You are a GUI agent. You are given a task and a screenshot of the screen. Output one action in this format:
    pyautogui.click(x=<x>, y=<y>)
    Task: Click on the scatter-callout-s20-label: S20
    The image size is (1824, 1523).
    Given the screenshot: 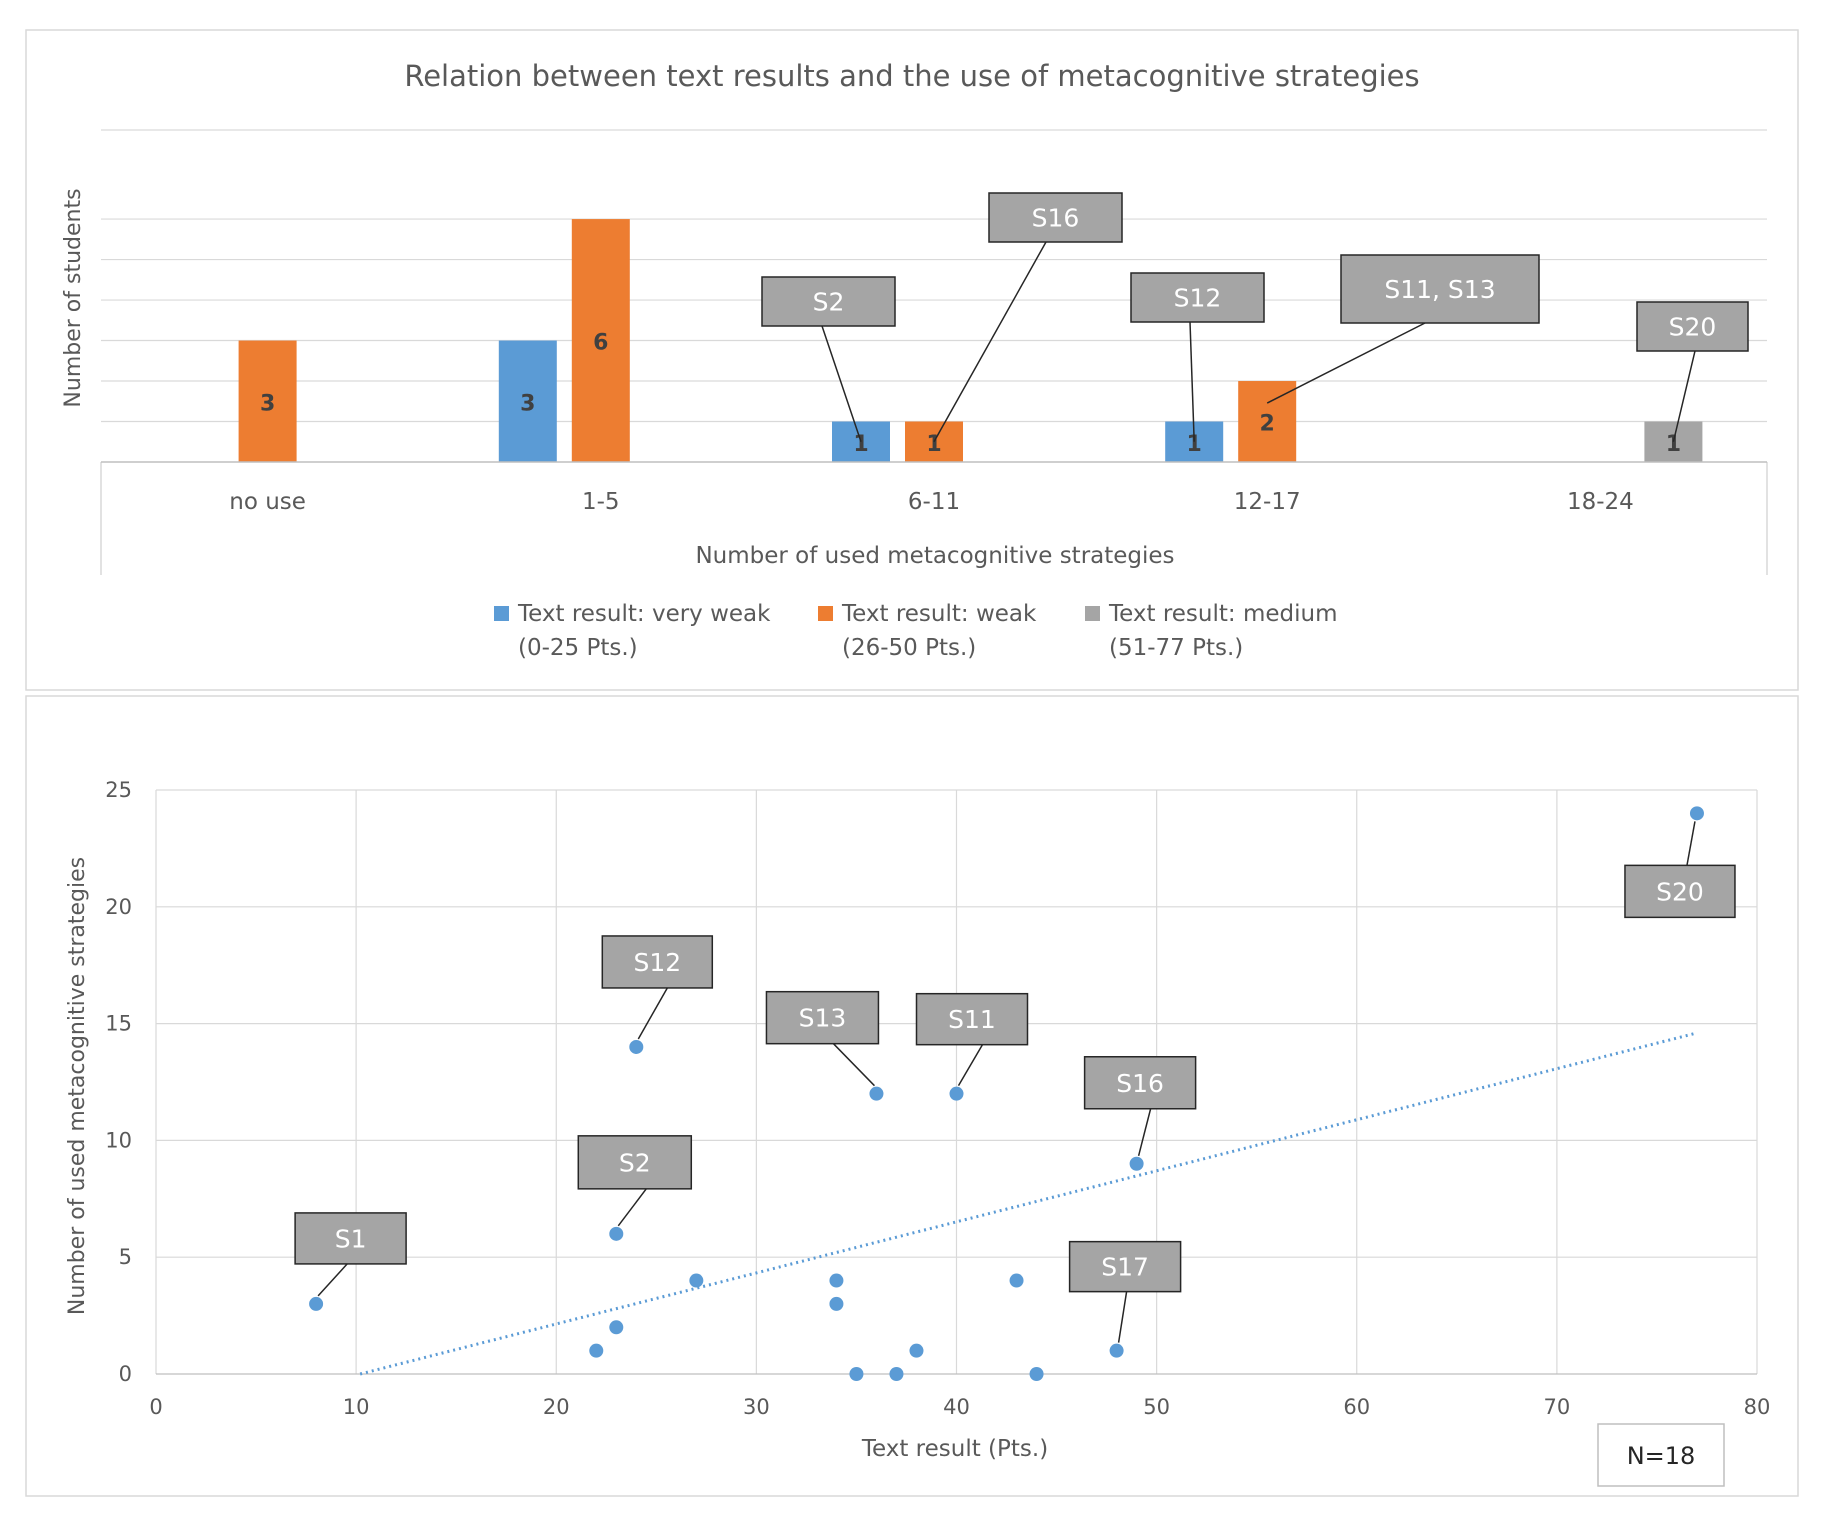 What is the action you would take?
    pyautogui.click(x=1680, y=891)
    